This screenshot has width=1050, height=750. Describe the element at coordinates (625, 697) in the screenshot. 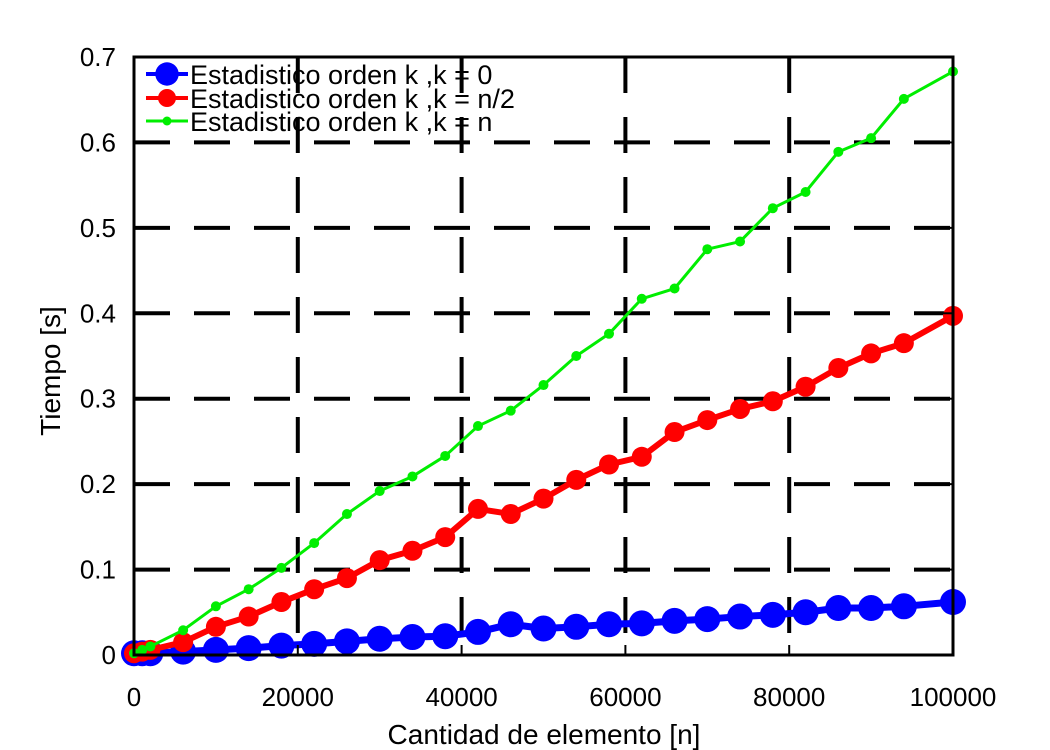

I see `x-tick-label: 60000` at that location.